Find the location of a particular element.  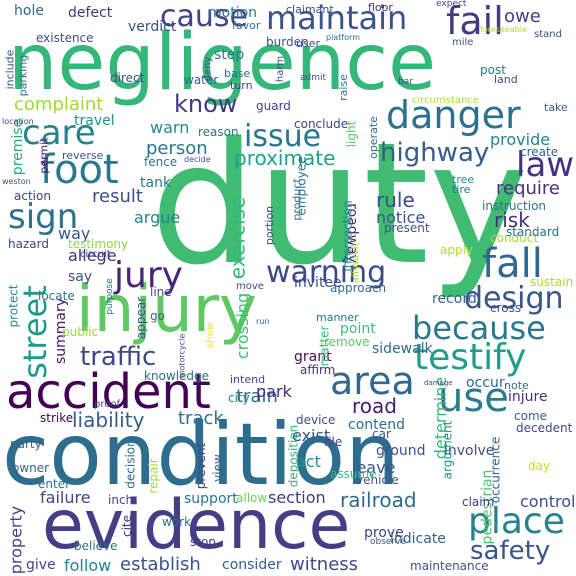

word-approach: approach is located at coordinates (358, 288).